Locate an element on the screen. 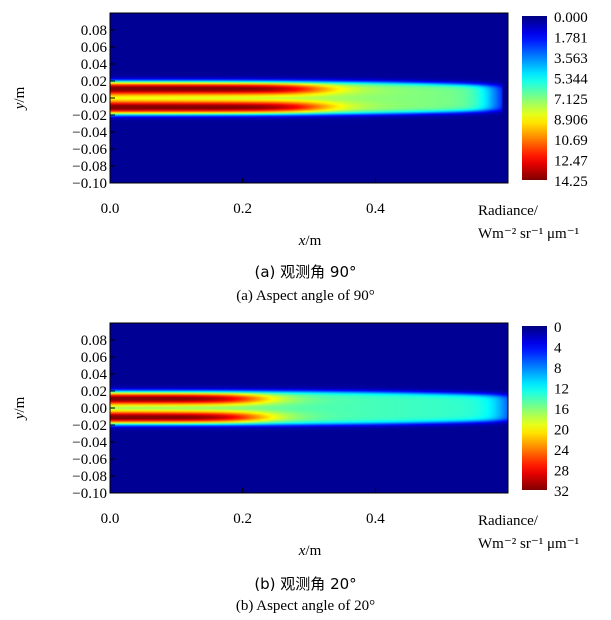 Image resolution: width=611 pixels, height=620 pixels. colorbar-tick-label: 16 is located at coordinates (562, 410).